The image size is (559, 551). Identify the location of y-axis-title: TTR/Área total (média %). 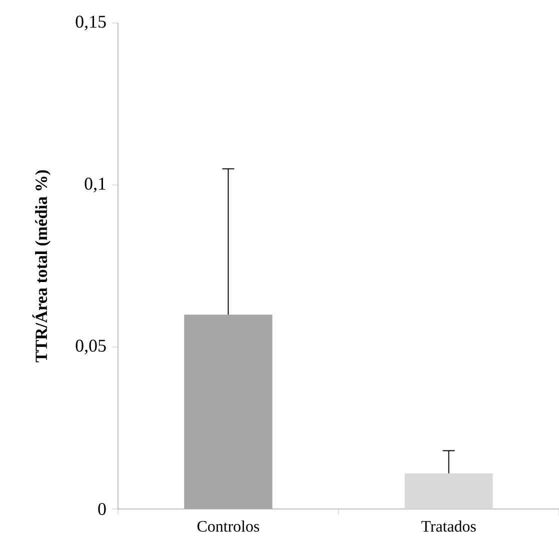
(41, 266).